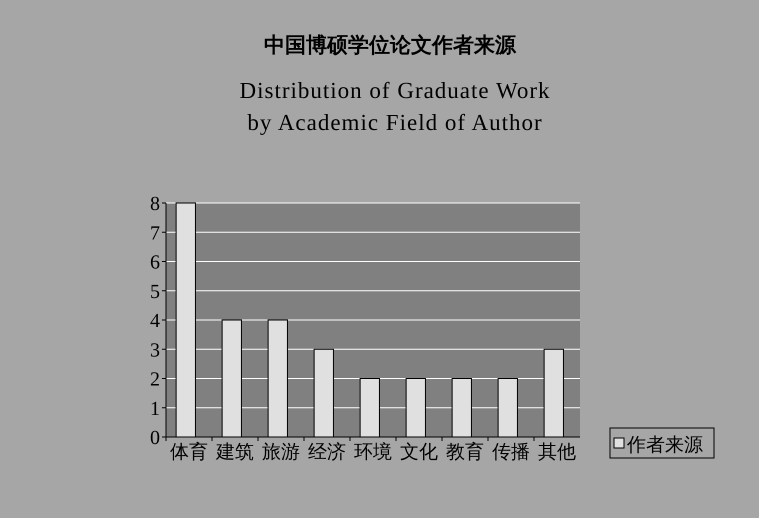 The width and height of the screenshot is (759, 518). I want to click on chart-title: 中国博硕学位论文作者来源, so click(390, 45).